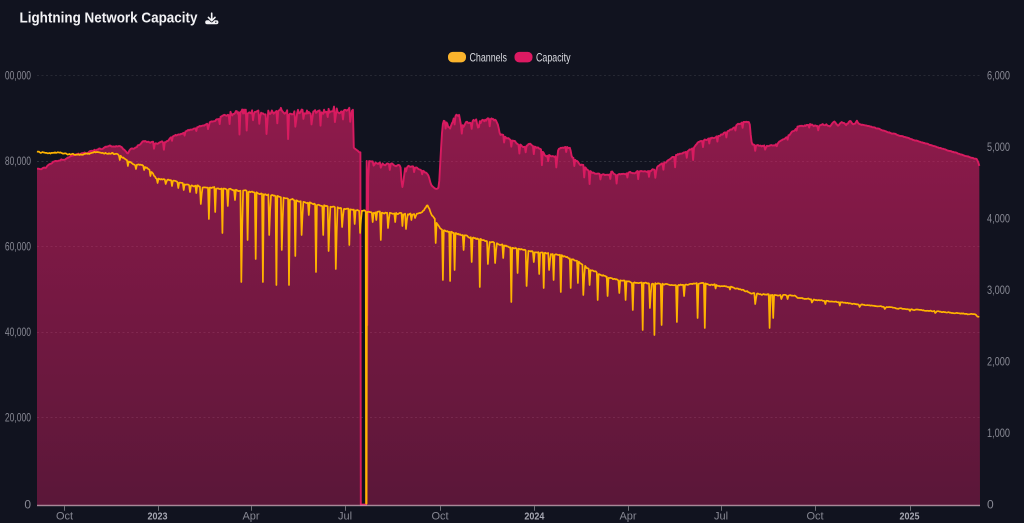 This screenshot has width=1024, height=523. I want to click on svg-text: 1,000, so click(998, 433).